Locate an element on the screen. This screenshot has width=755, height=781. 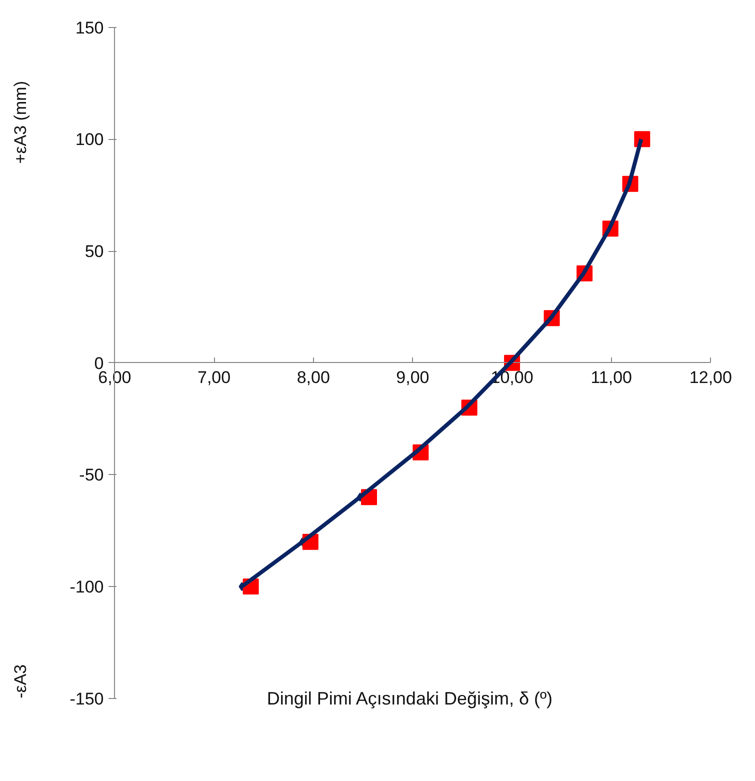
x-tick-label: 7,00 is located at coordinates (214, 377).